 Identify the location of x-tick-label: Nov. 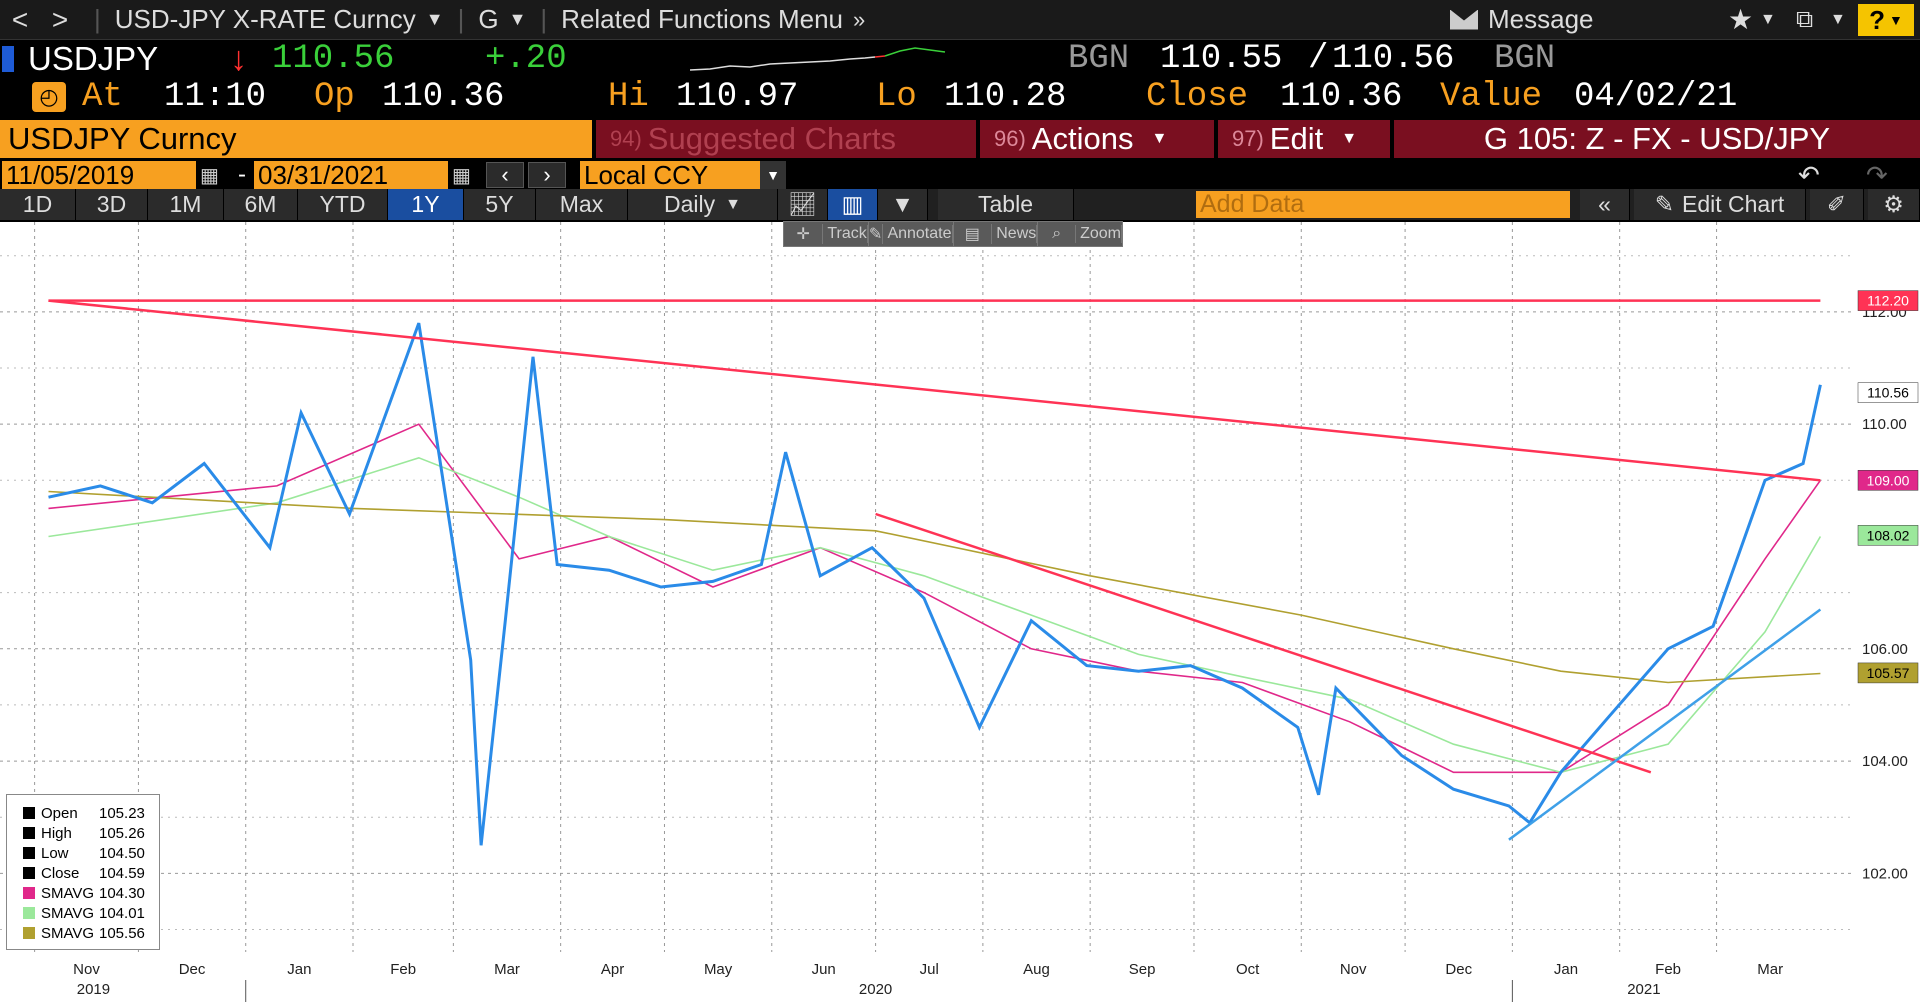
(86, 969).